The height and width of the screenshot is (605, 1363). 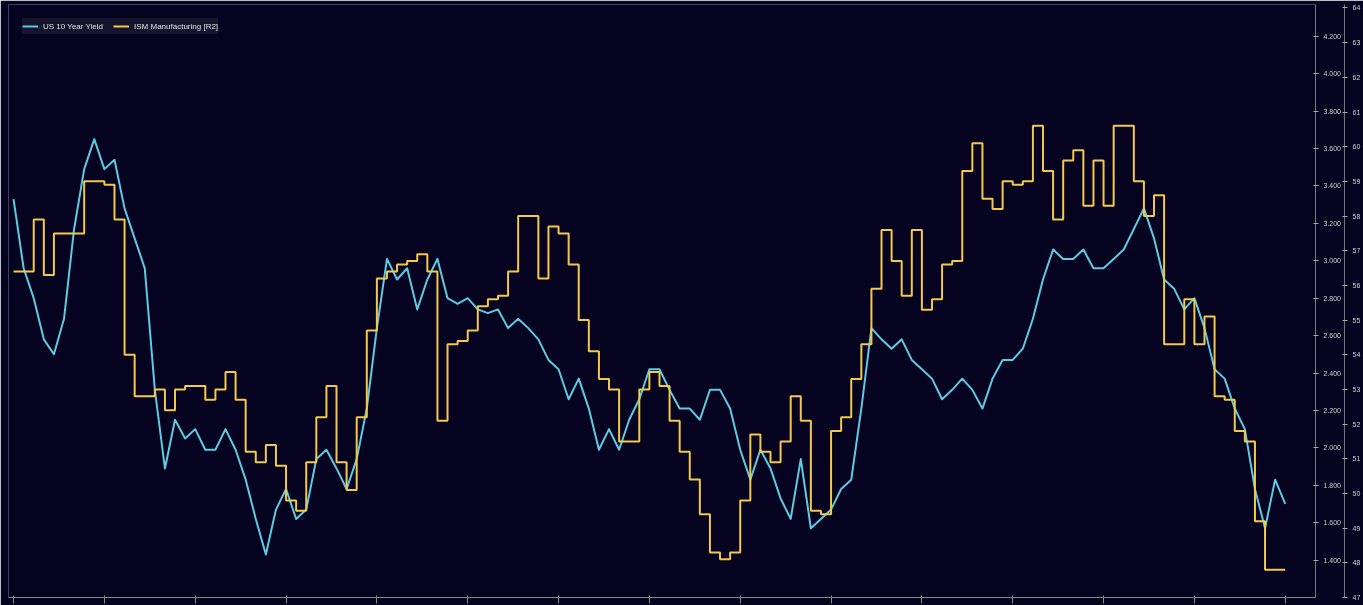 I want to click on legend-label: ISM Manufacturing [R2], so click(x=176, y=26).